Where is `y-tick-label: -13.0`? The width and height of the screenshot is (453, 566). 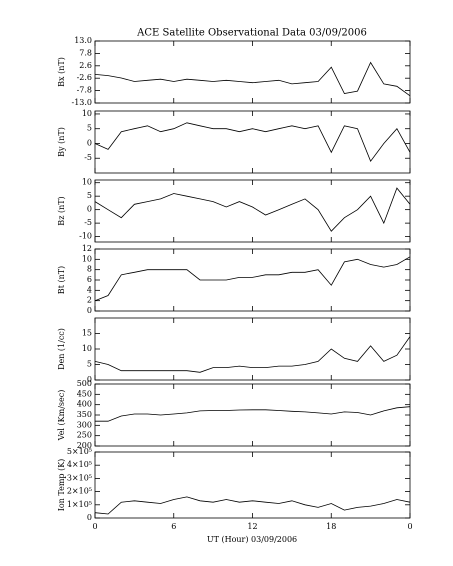 y-tick-label: -13.0 is located at coordinates (81, 102).